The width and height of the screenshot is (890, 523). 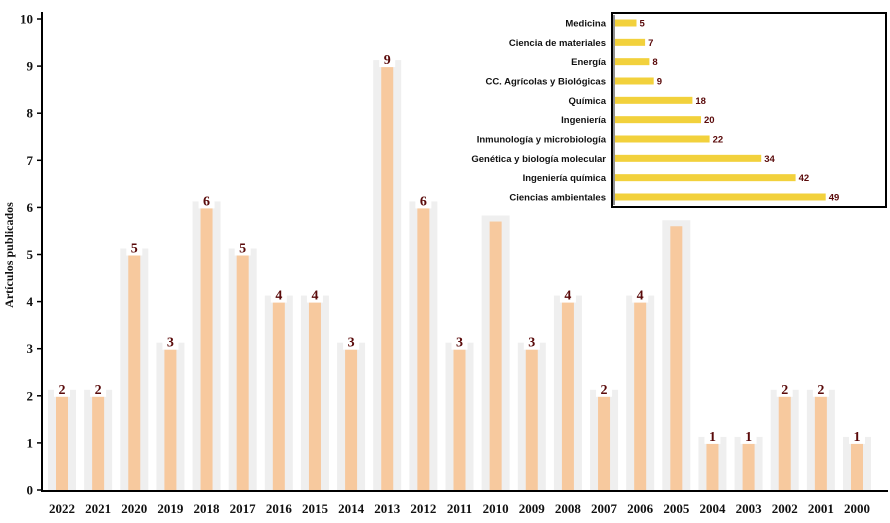 I want to click on y-tick-label: 1, so click(x=30, y=442).